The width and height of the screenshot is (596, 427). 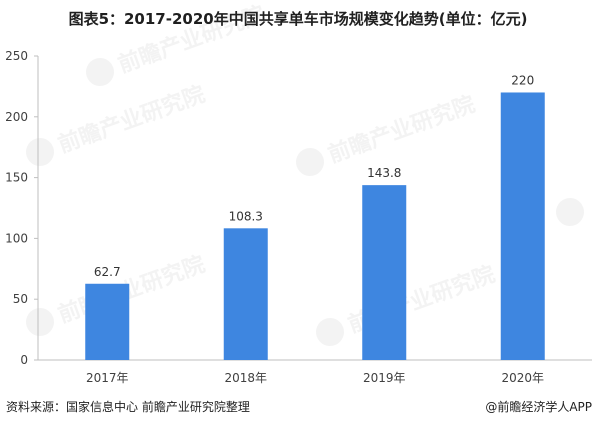 I want to click on data-label: 143.8, so click(x=384, y=173).